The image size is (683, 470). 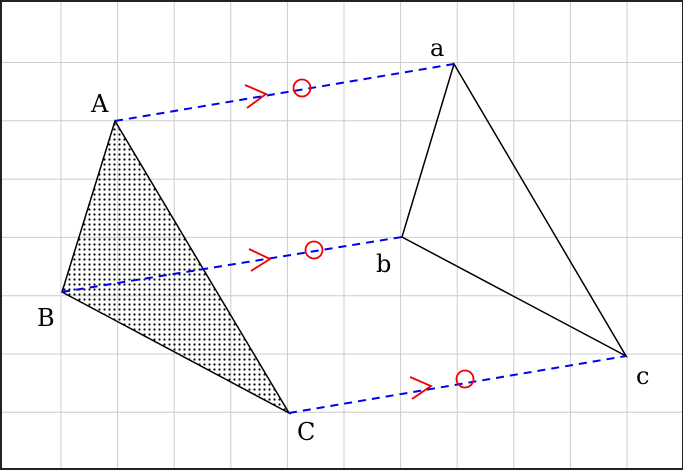 What do you see at coordinates (306, 432) in the screenshot?
I see `label-C: C` at bounding box center [306, 432].